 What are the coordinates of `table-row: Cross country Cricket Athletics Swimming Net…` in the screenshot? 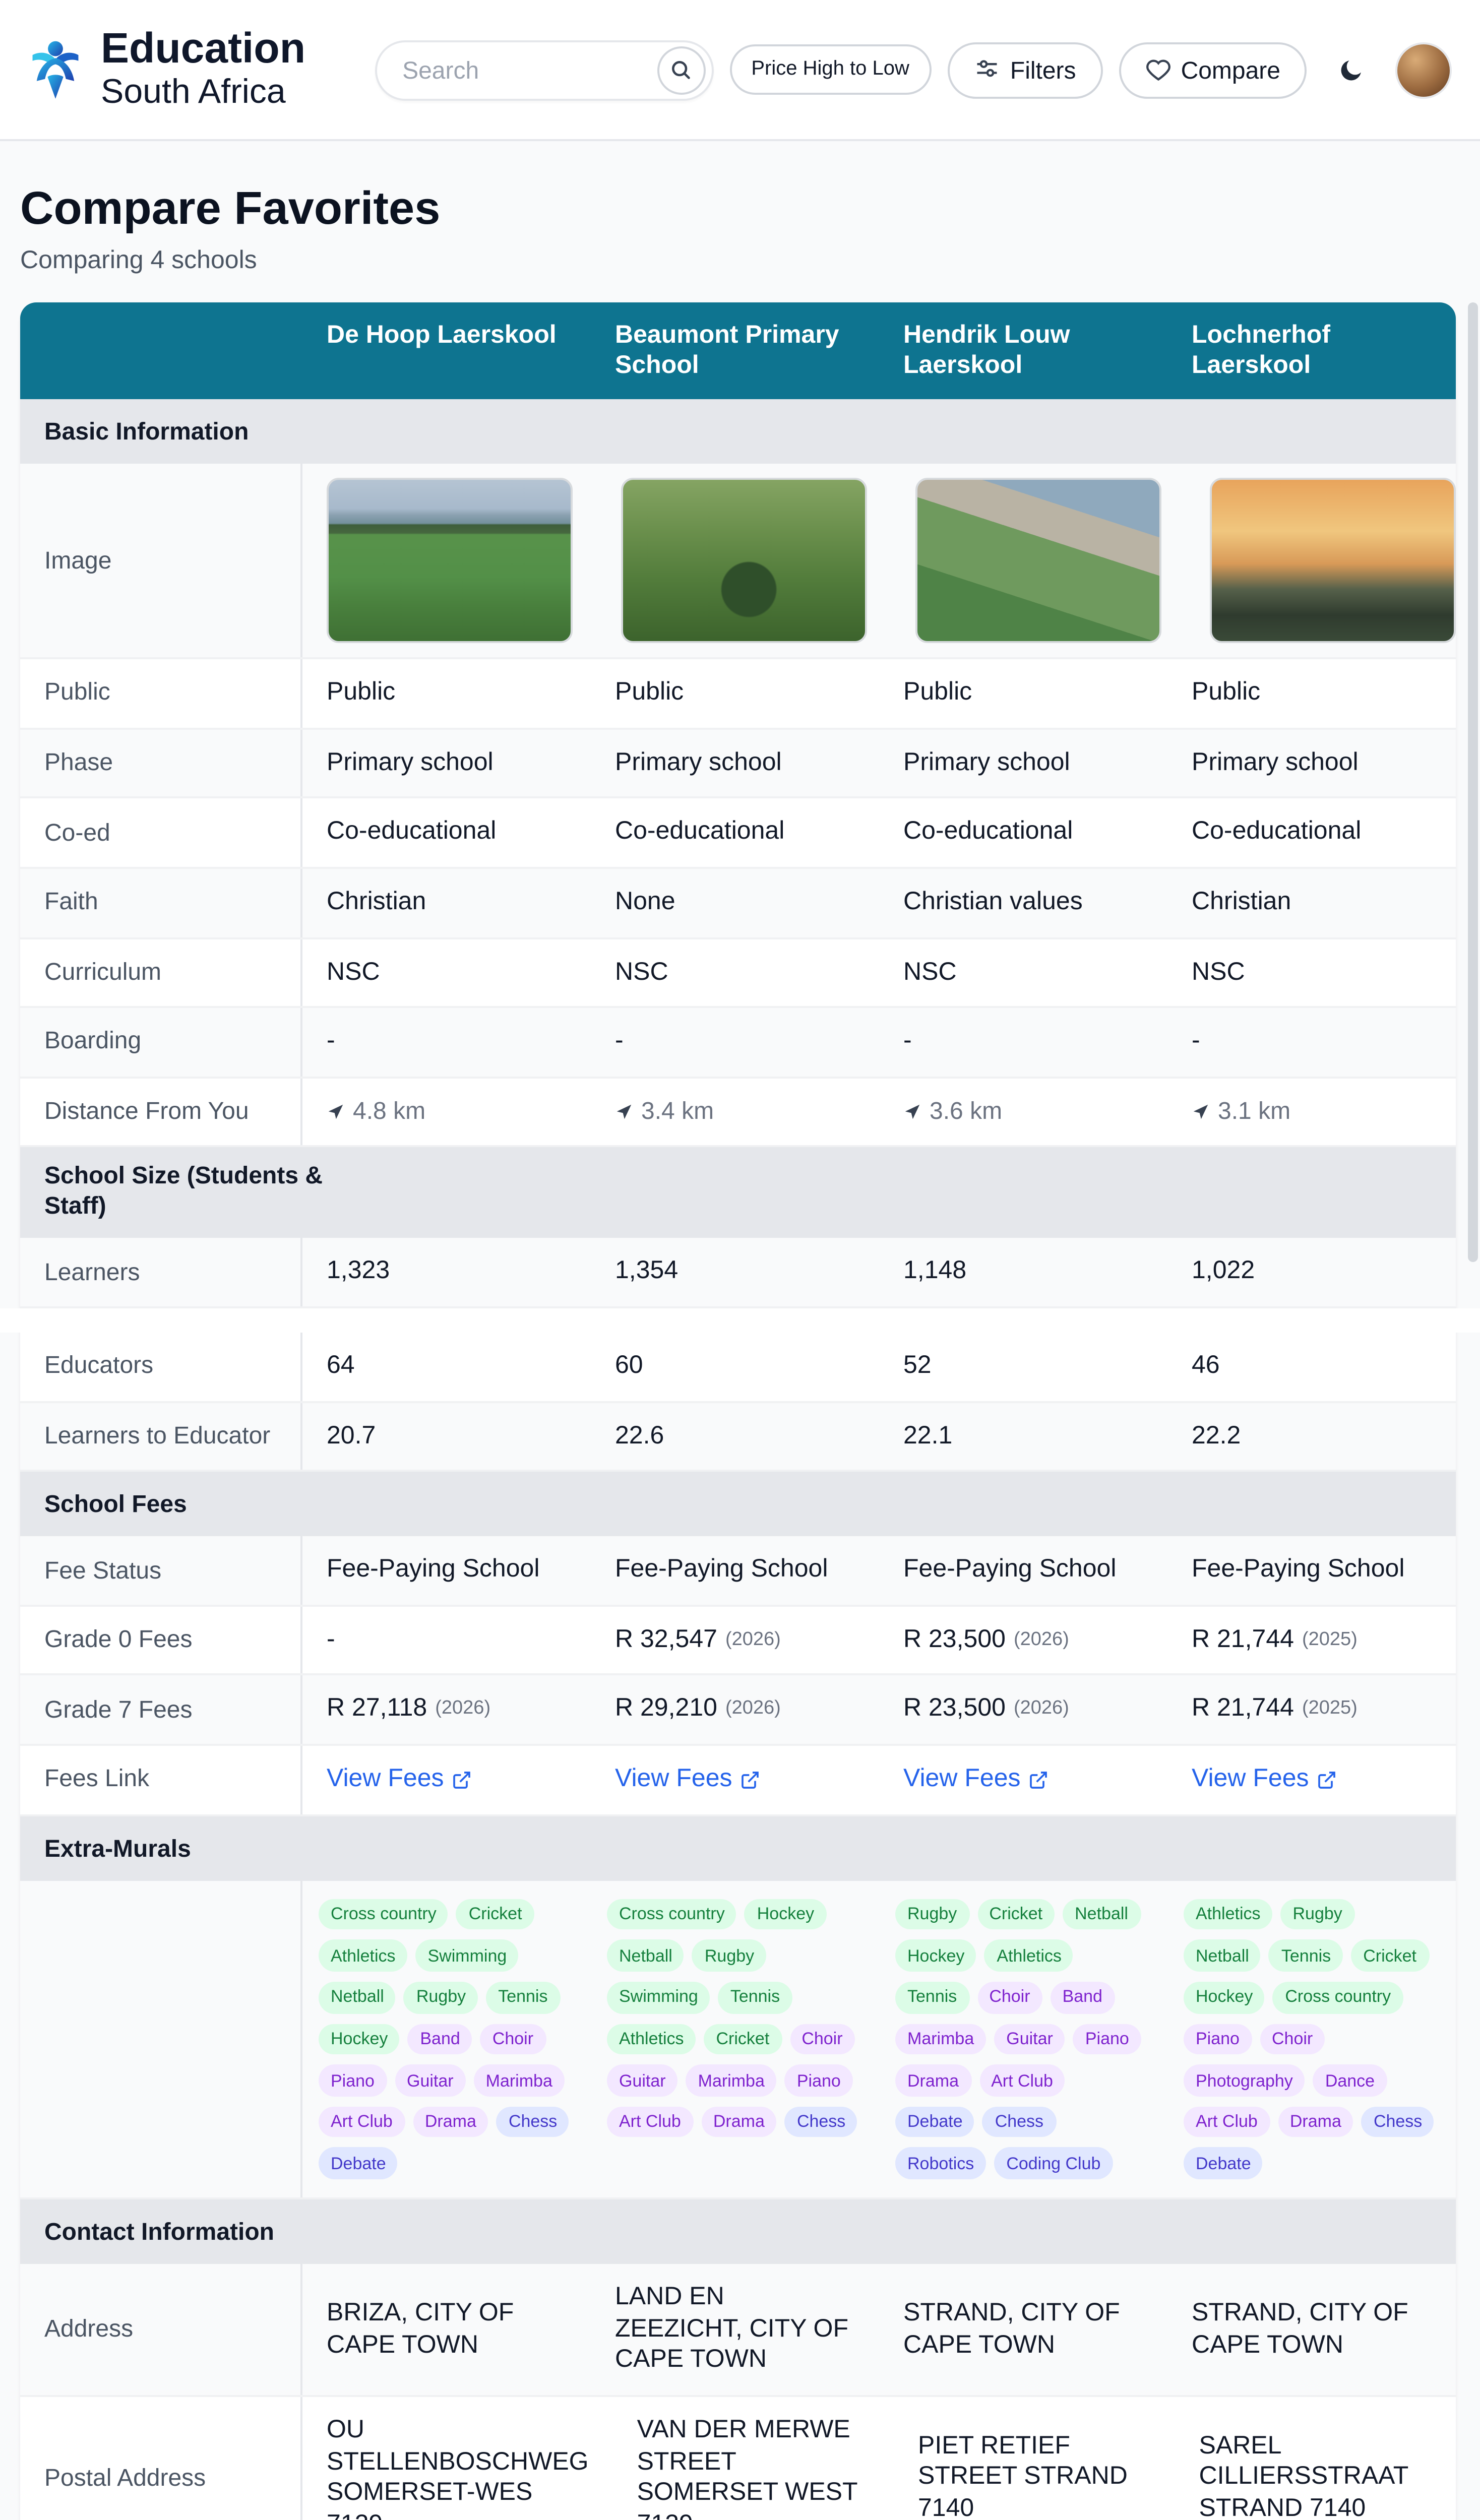 It's located at (738, 2040).